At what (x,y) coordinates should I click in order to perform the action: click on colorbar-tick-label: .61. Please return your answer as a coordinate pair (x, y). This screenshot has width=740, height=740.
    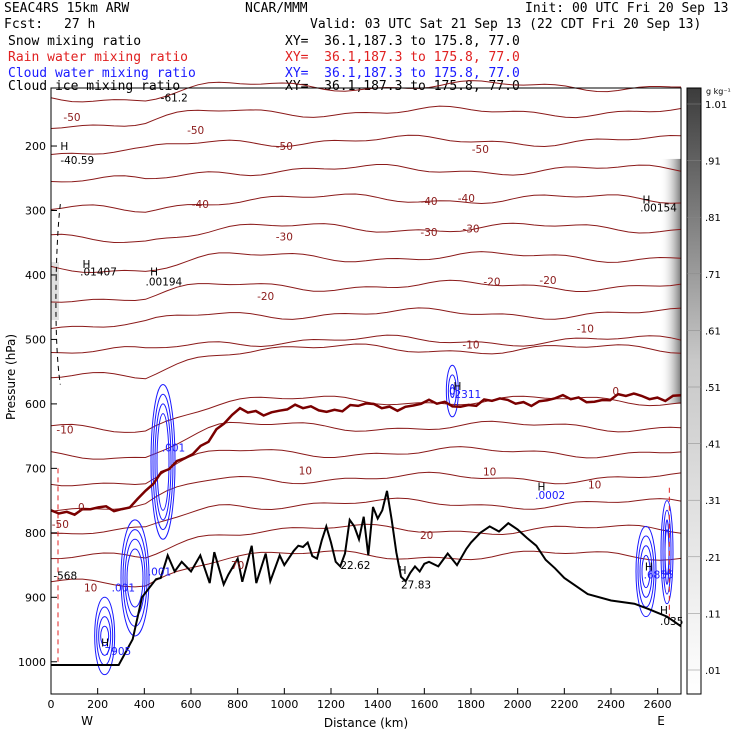
    Looking at the image, I should click on (713, 331).